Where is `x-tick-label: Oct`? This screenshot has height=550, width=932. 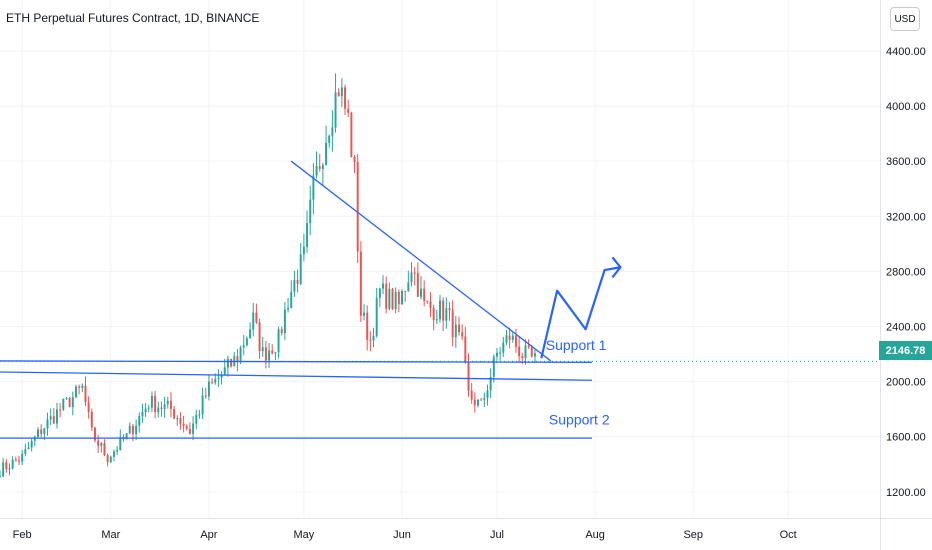 x-tick-label: Oct is located at coordinates (788, 535).